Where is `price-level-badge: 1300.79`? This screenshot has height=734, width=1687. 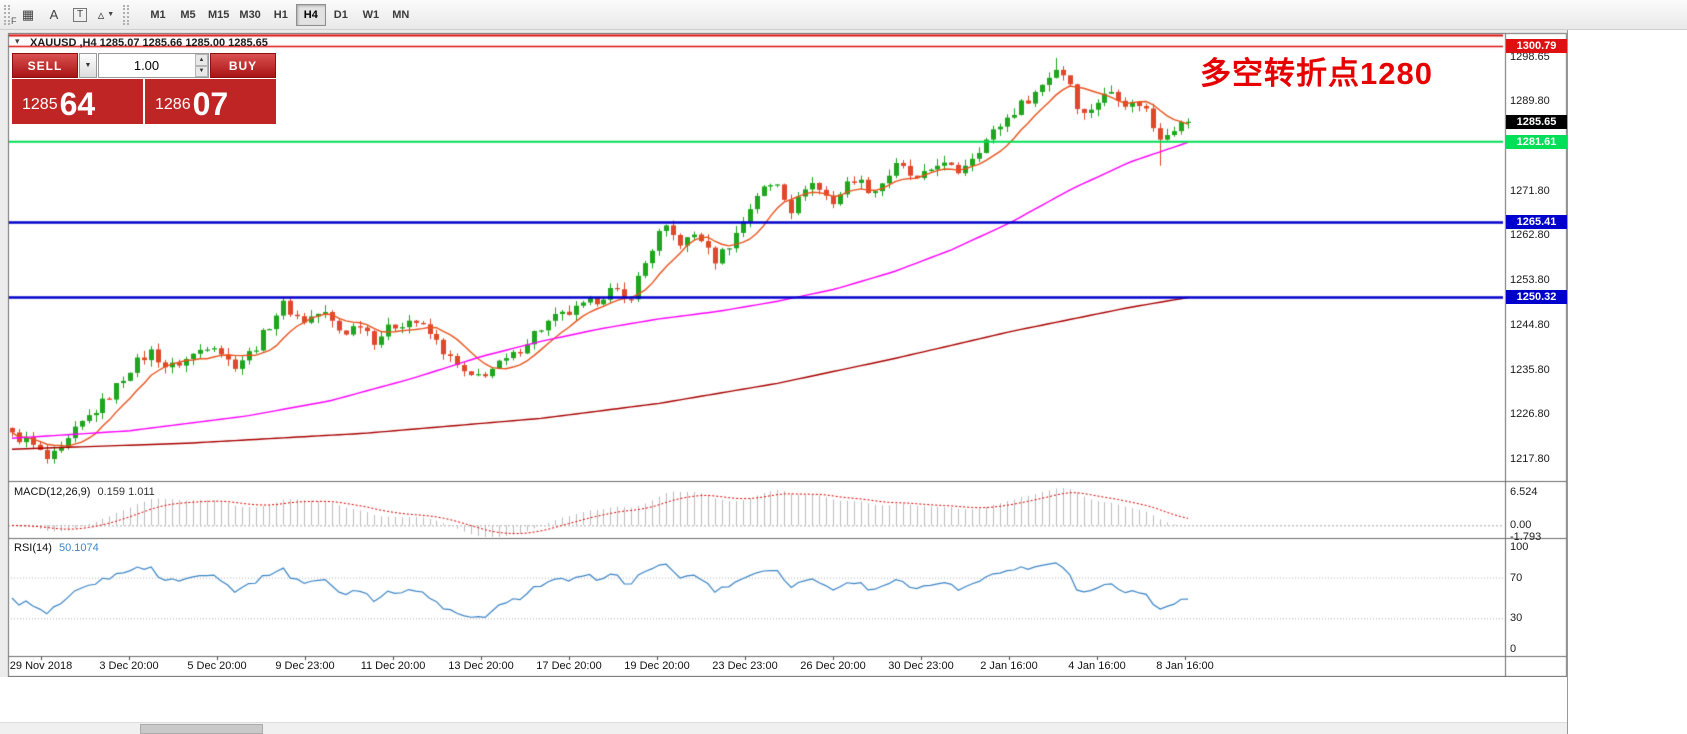 price-level-badge: 1300.79 is located at coordinates (1536, 46).